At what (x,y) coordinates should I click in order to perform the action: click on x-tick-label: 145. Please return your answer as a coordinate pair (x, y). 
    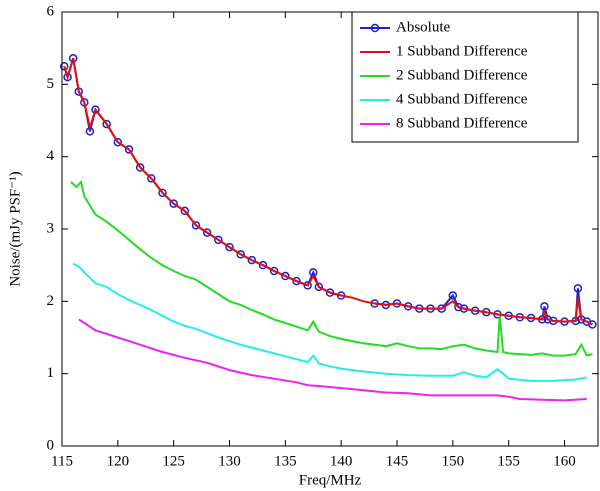
    Looking at the image, I should click on (397, 461).